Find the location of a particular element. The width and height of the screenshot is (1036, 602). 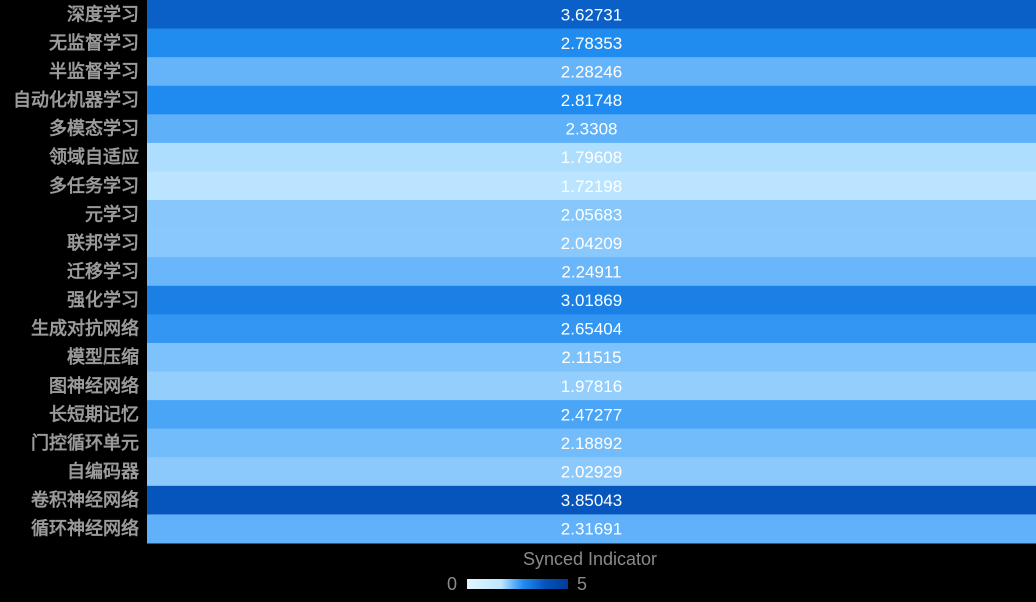

cell-value-label: 2.28246 is located at coordinates (591, 71).